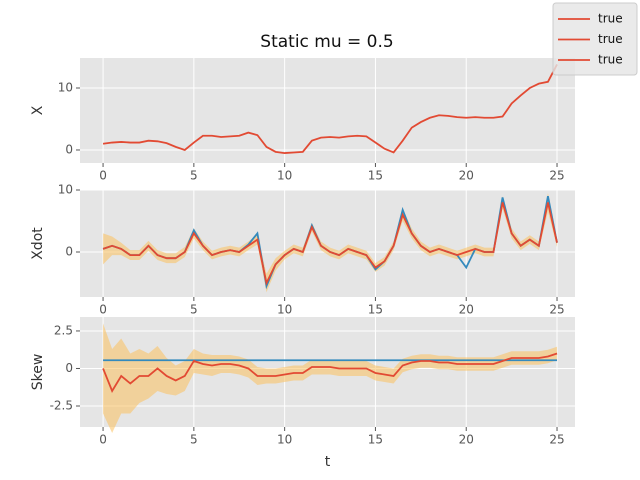  I want to click on legend-box, so click(595, 39).